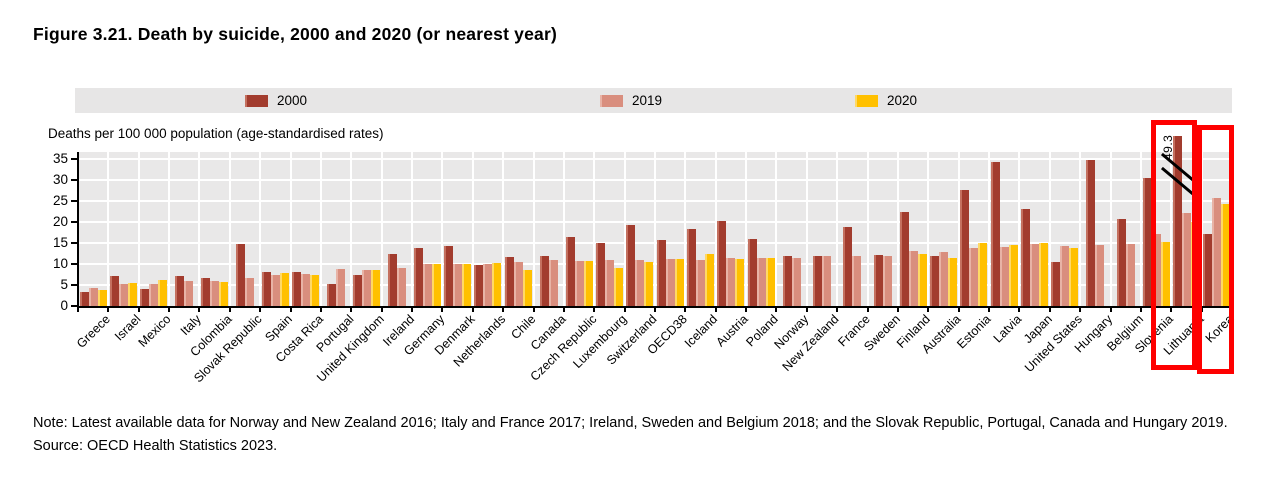 The width and height of the screenshot is (1280, 494). Describe the element at coordinates (740, 282) in the screenshot. I see `bar-austria-2020` at that location.